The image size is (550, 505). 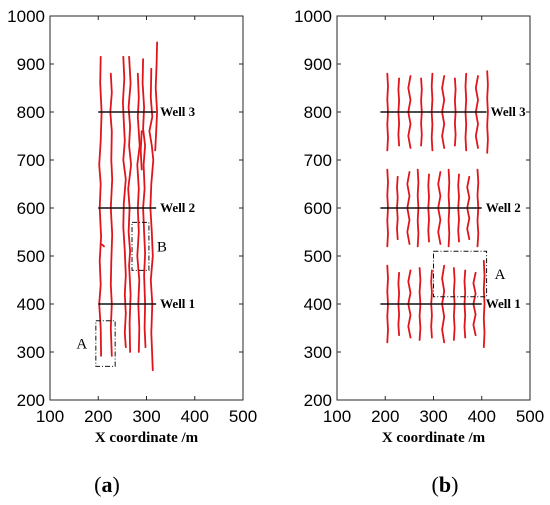 I want to click on panel-label: (a), so click(x=107, y=484).